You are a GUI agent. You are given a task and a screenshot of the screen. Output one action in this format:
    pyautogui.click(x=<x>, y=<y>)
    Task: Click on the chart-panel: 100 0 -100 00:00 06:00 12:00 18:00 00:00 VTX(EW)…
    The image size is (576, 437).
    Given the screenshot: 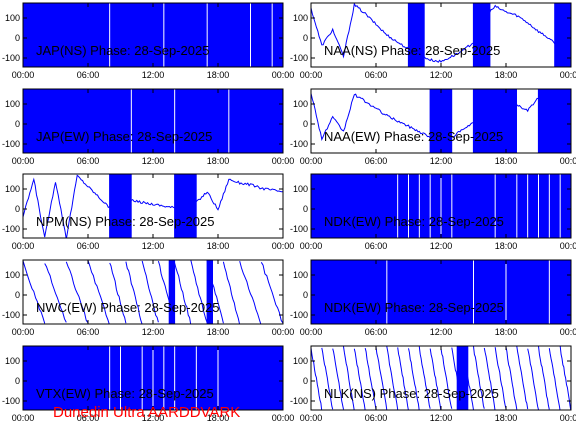 What is the action you would take?
    pyautogui.click(x=148, y=384)
    